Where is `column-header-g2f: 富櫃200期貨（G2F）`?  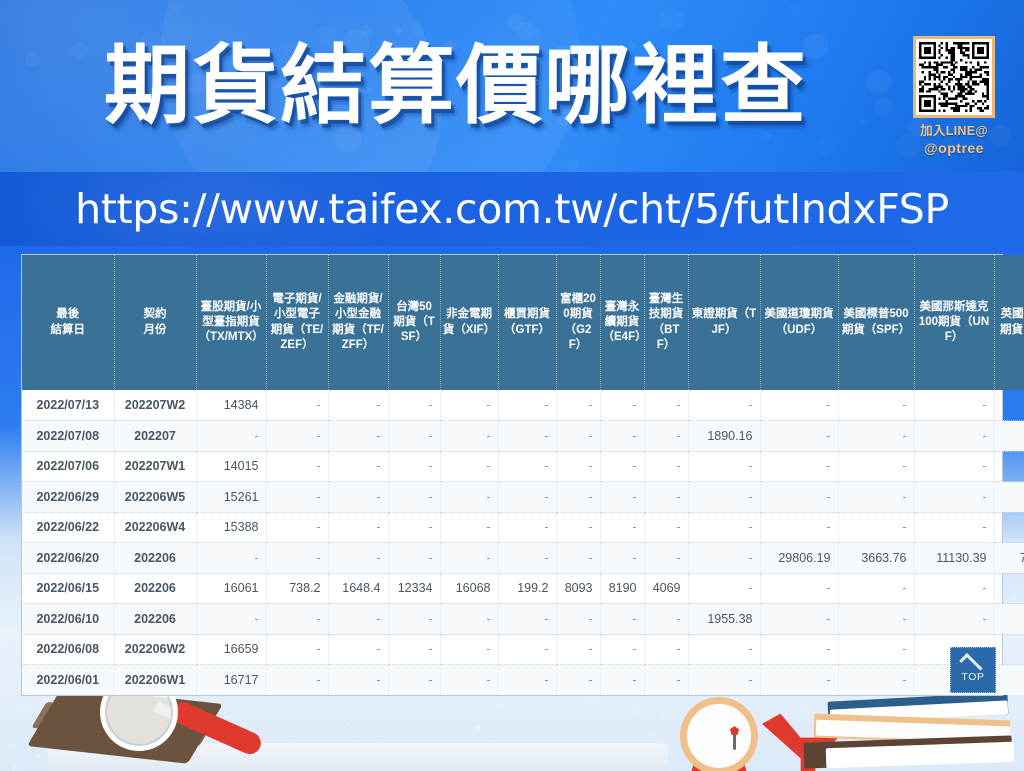
column-header-g2f: 富櫃200期貨（G2F） is located at coordinates (578, 322).